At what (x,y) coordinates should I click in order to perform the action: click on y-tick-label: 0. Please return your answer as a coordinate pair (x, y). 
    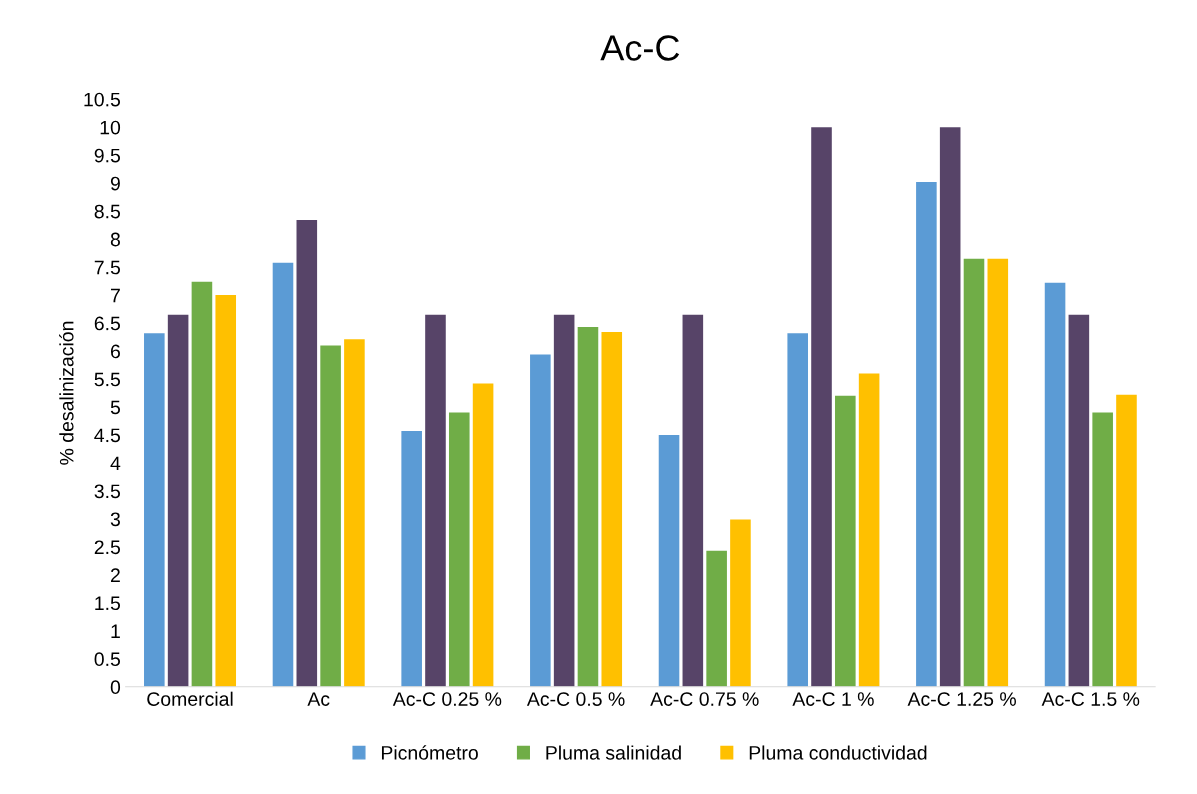
    Looking at the image, I should click on (115, 687).